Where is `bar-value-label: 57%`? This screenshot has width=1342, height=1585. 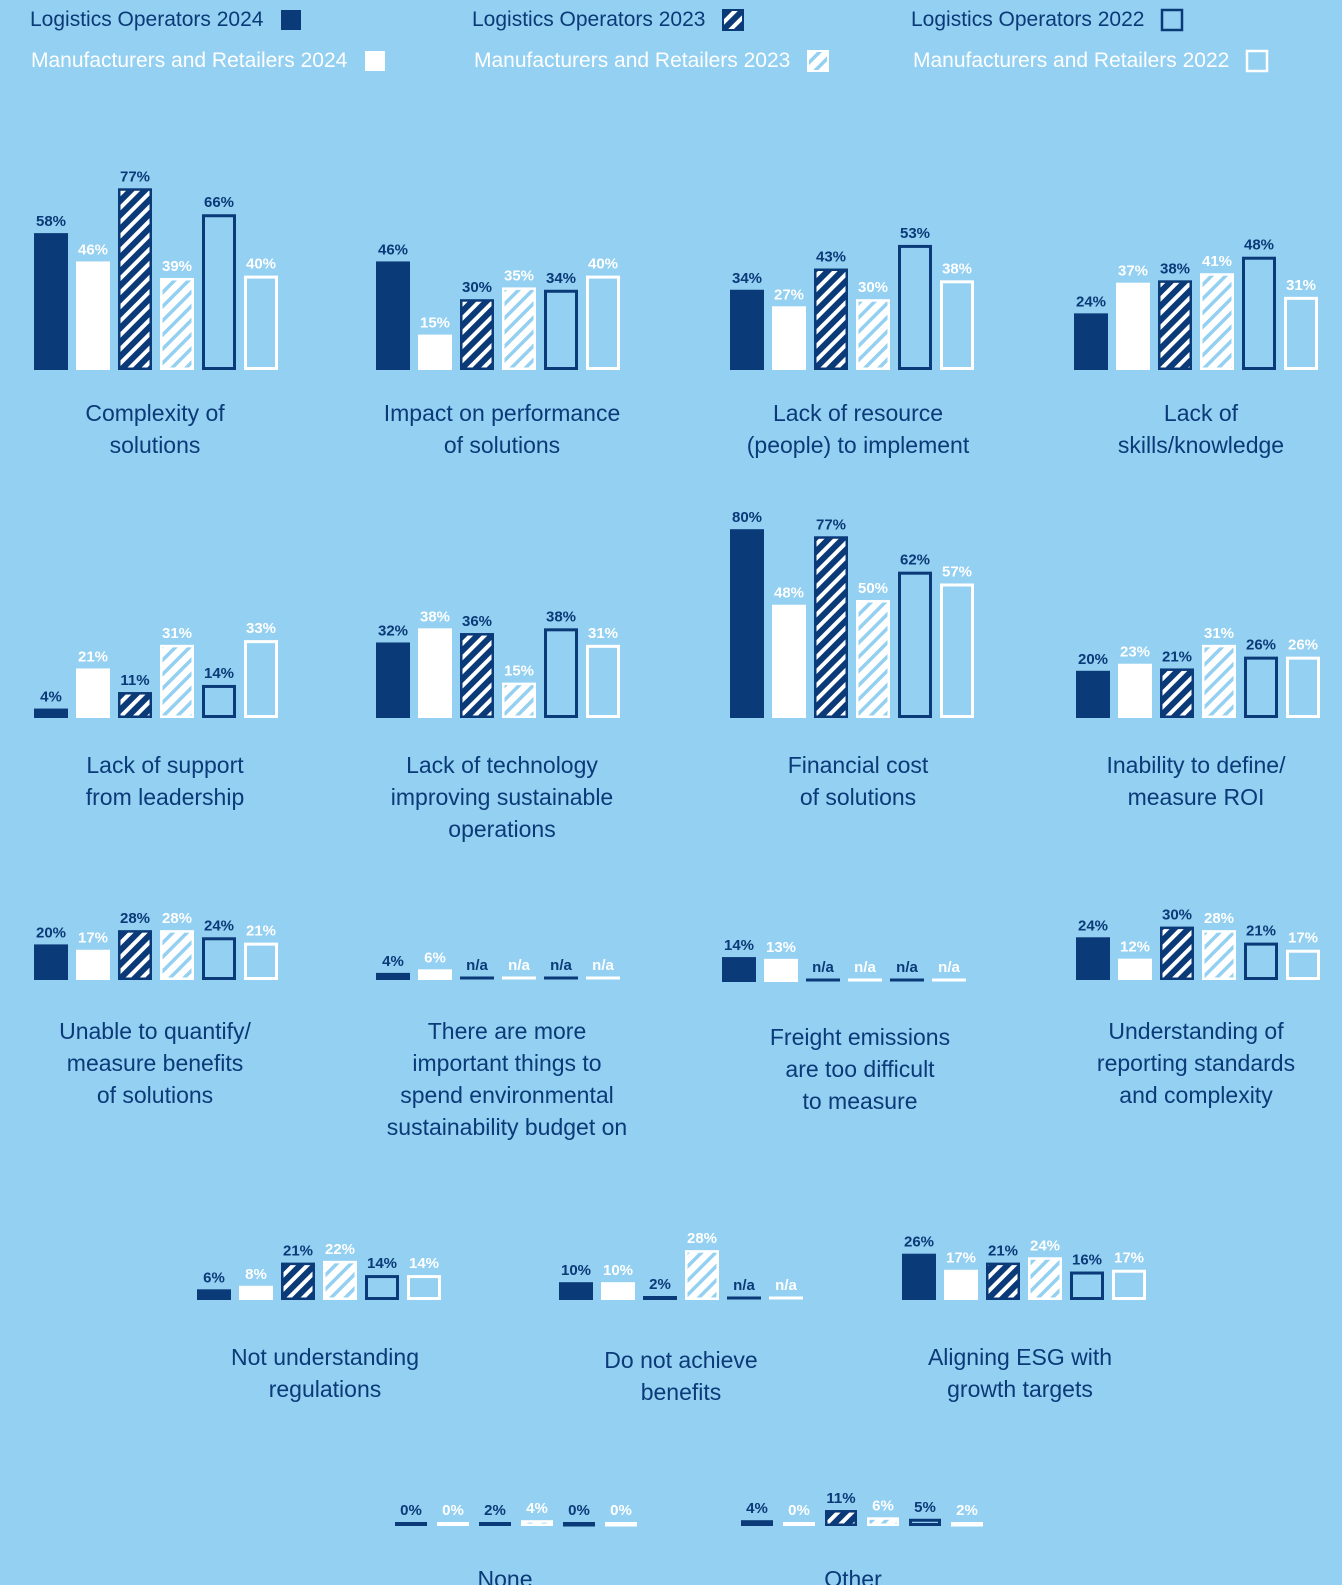
bar-value-label: 57% is located at coordinates (957, 571).